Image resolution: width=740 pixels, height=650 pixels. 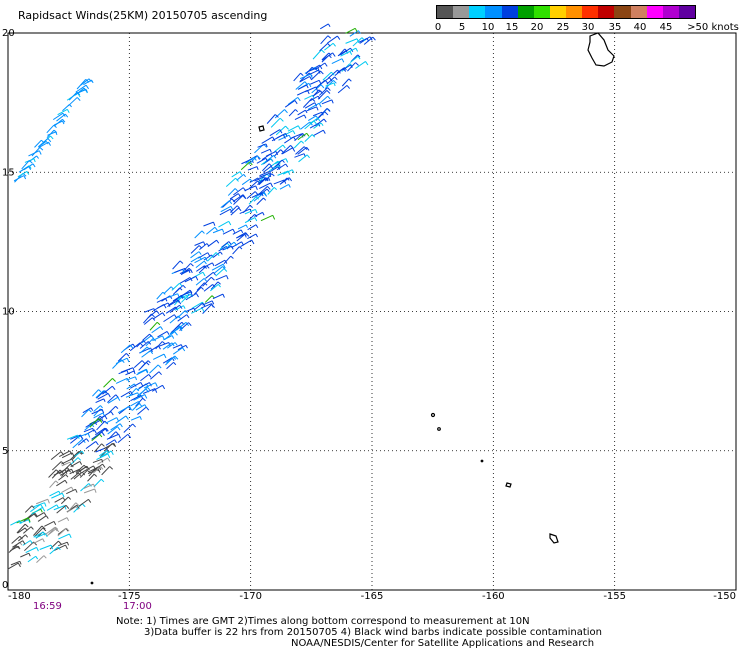 What do you see at coordinates (588, 27) in the screenshot?
I see `colorbar-label: 30` at bounding box center [588, 27].